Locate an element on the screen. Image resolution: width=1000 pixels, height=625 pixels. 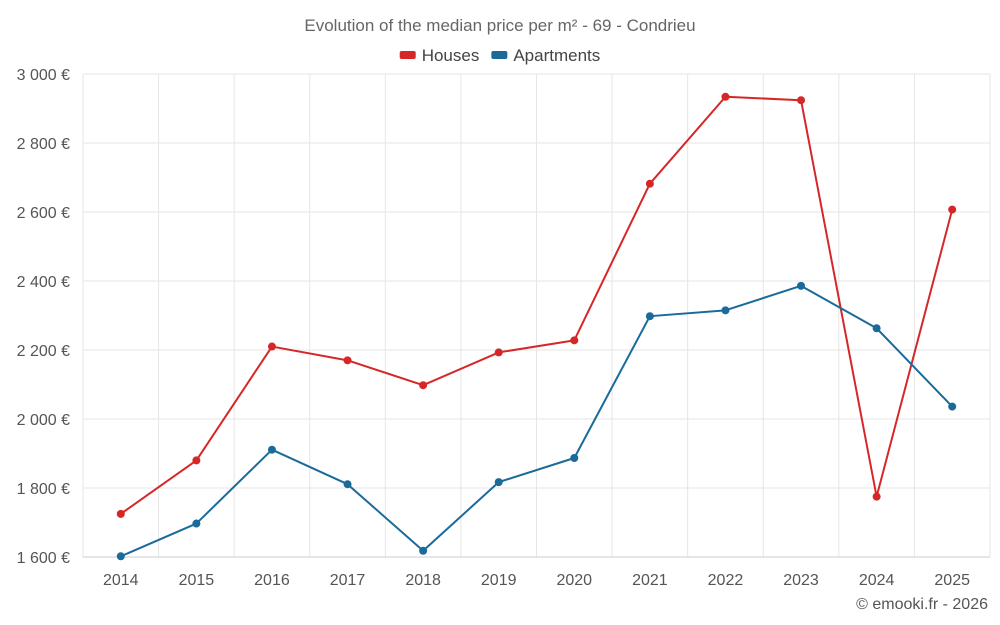
y-tick-label: 2 800 € is located at coordinates (43, 144).